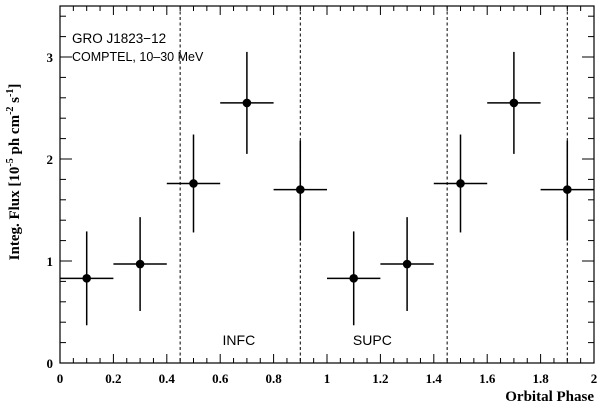 This screenshot has height=404, width=600. Describe the element at coordinates (167, 378) in the screenshot. I see `x-tick-label: 0.4` at that location.